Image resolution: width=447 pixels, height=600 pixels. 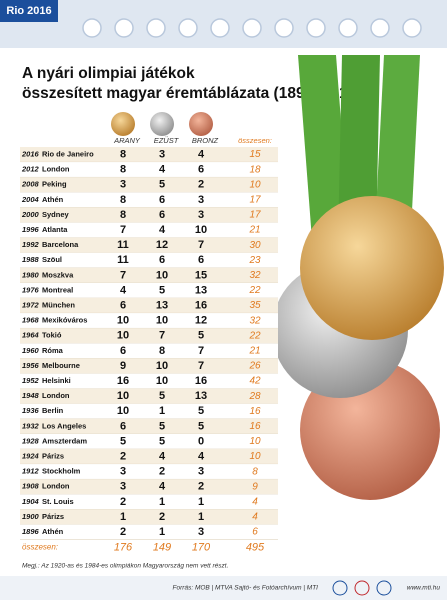 I want to click on year: 1924, so click(x=31, y=456).